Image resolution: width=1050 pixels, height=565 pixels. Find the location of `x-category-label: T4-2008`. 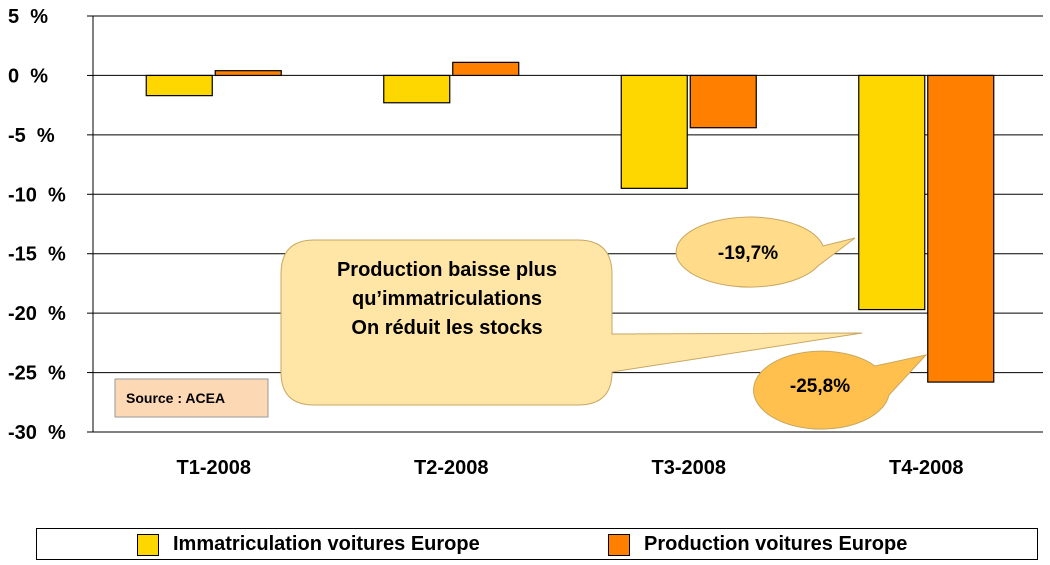

x-category-label: T4-2008 is located at coordinates (926, 468).